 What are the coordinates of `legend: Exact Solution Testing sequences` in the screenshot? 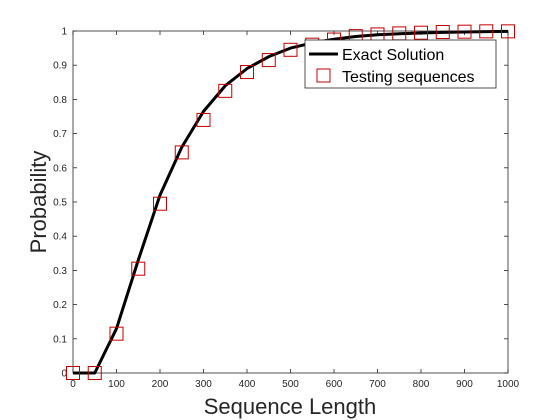 It's located at (400, 64).